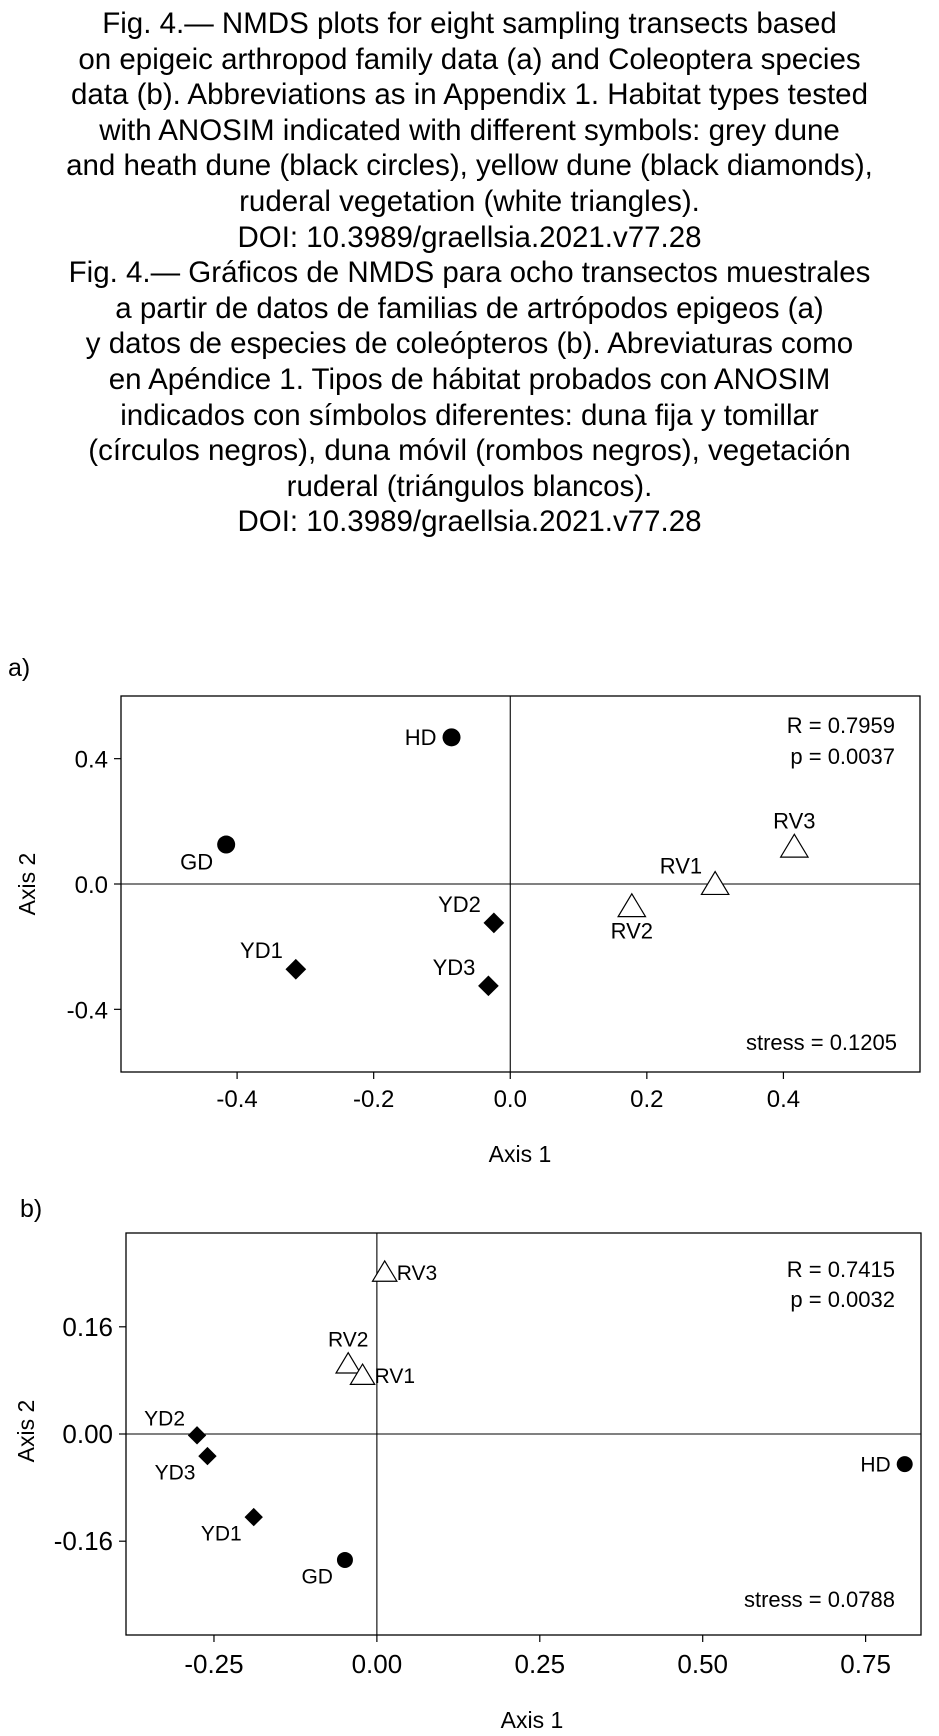 This screenshot has width=939, height=1736. I want to click on x-tick-label: 0.00, so click(377, 1664).